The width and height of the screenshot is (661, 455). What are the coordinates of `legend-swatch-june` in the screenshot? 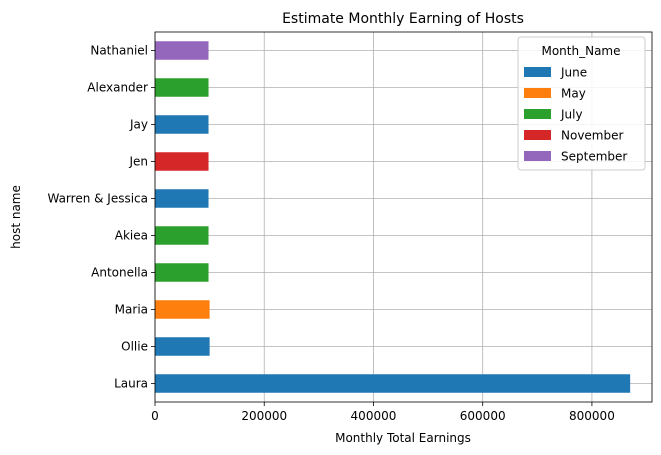 It's located at (537, 72).